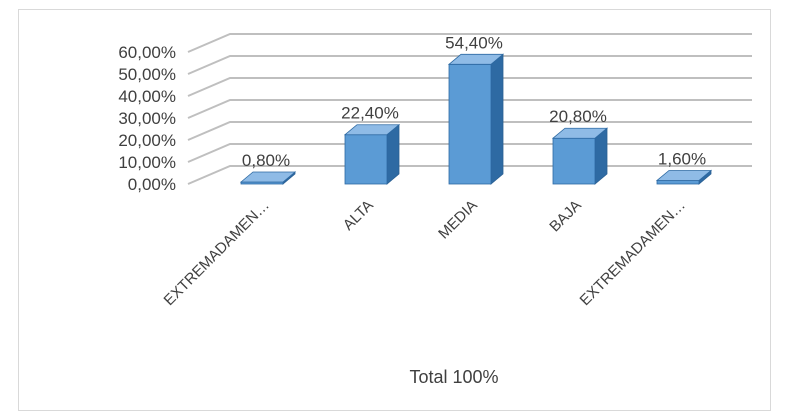  I want to click on category-label: BAJA, so click(565, 216).